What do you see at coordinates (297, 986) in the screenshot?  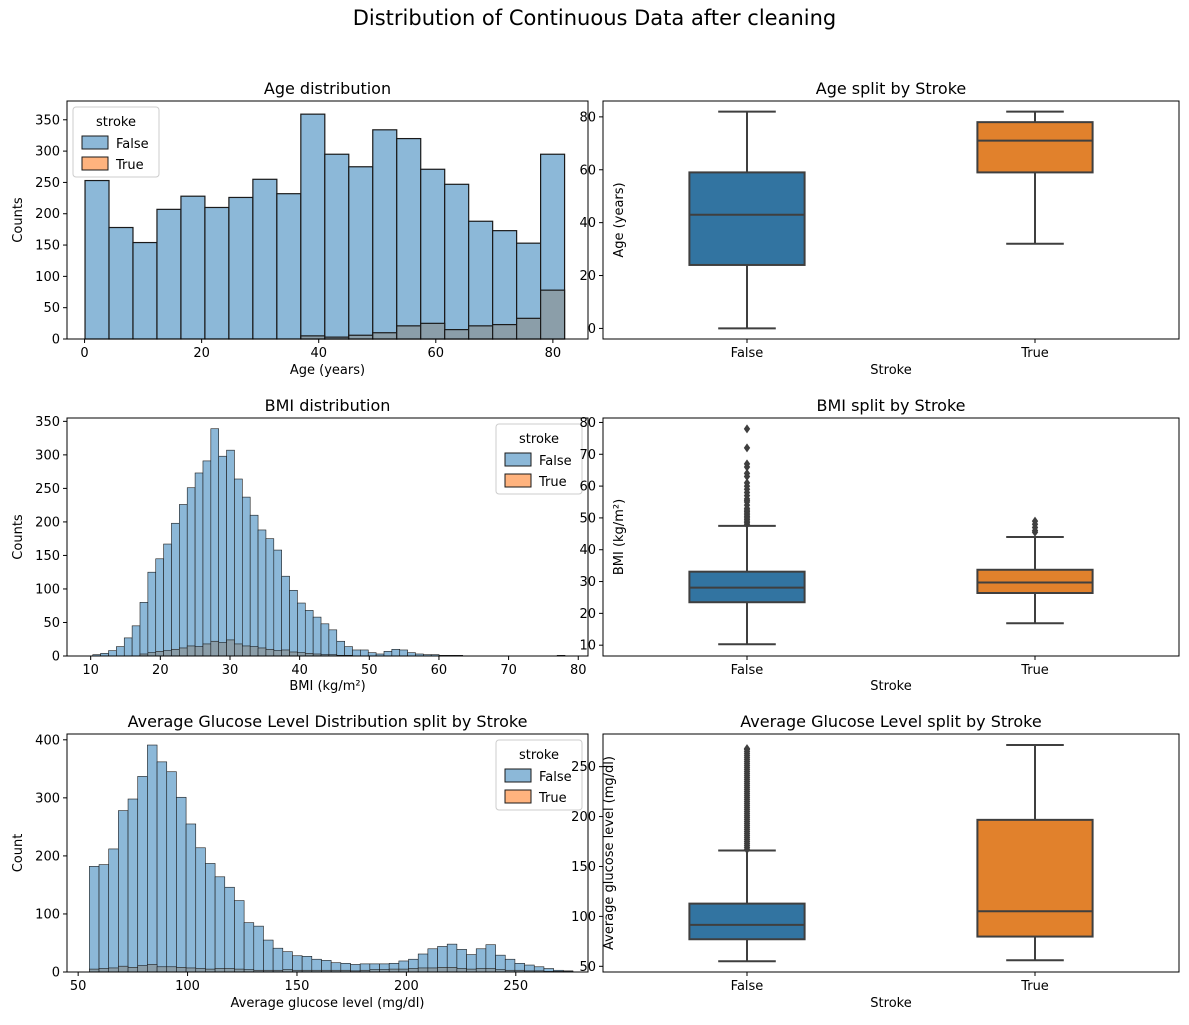 I see `x-tick-label: 150` at bounding box center [297, 986].